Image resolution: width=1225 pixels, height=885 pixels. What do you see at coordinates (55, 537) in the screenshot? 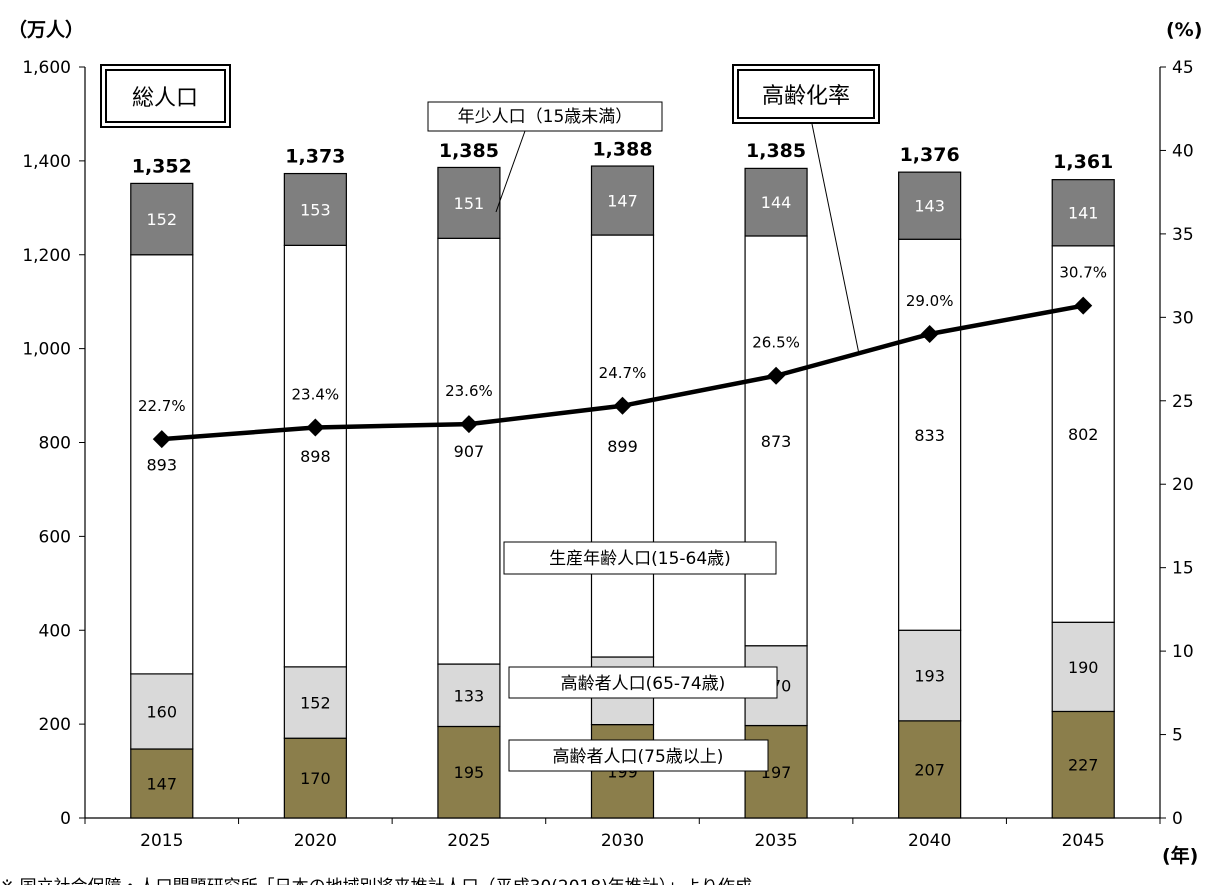
I see `left-tick-label: 600` at bounding box center [55, 537].